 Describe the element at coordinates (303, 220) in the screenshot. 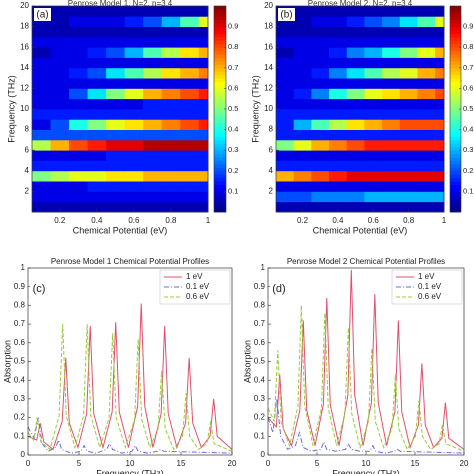

I see `x-tick-label: 0.2` at that location.